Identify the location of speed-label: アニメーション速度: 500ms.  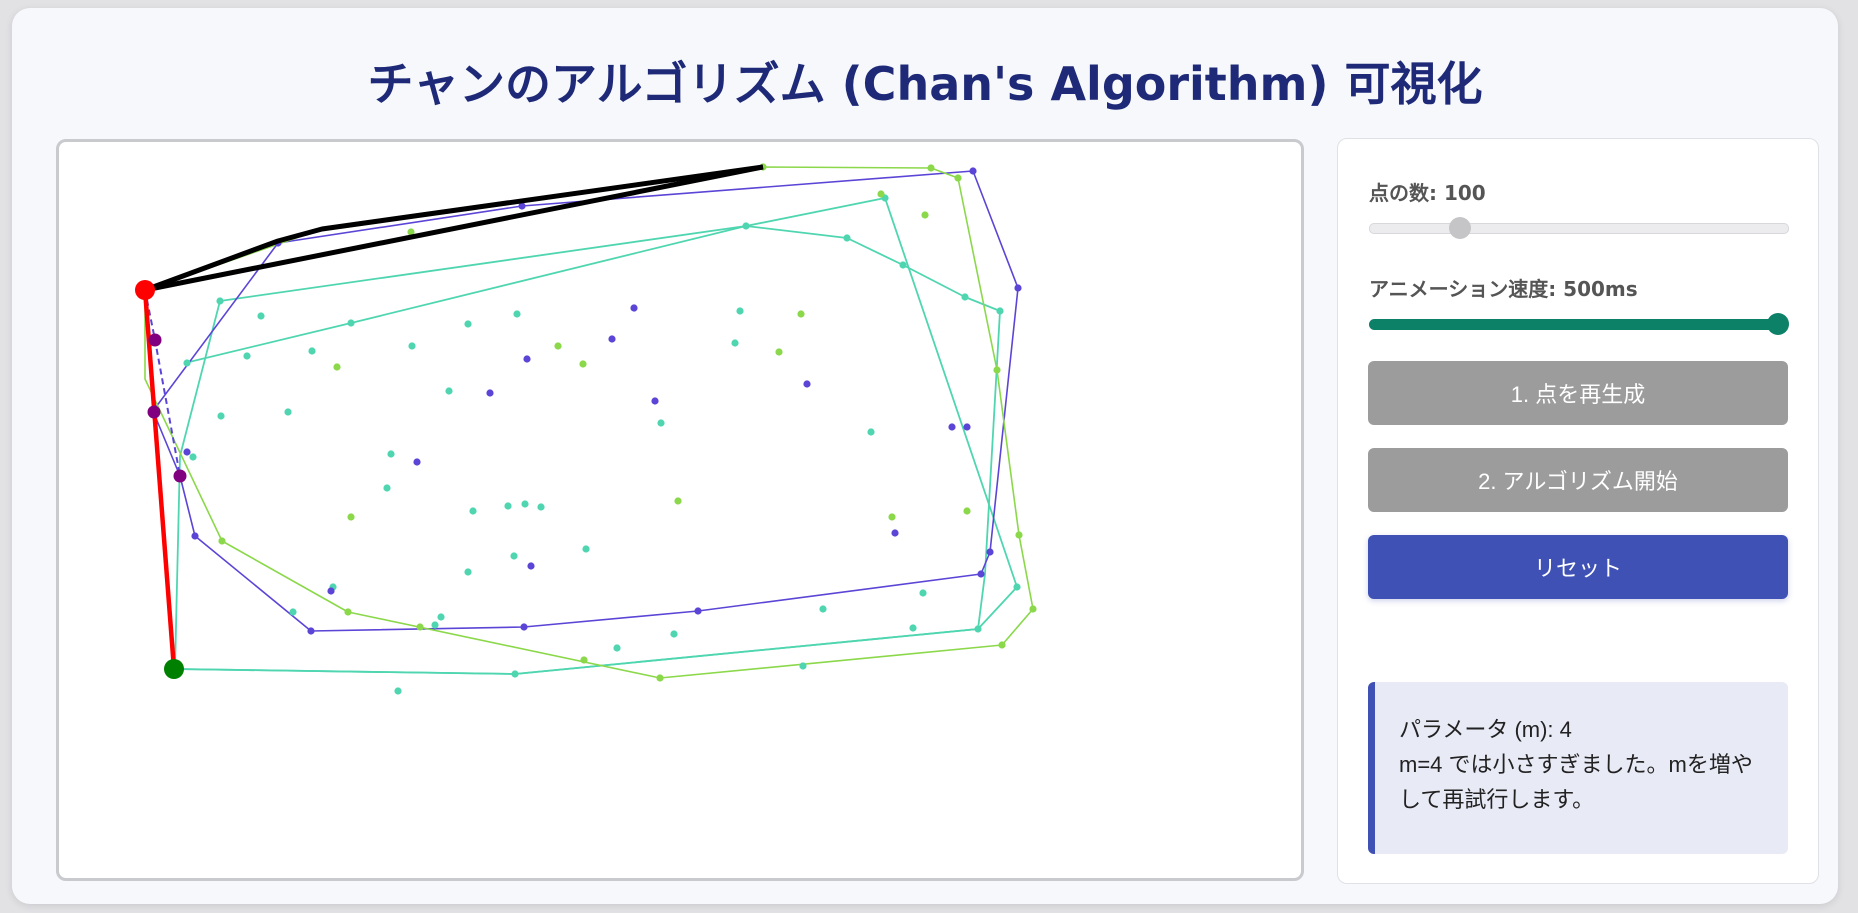
(1503, 289).